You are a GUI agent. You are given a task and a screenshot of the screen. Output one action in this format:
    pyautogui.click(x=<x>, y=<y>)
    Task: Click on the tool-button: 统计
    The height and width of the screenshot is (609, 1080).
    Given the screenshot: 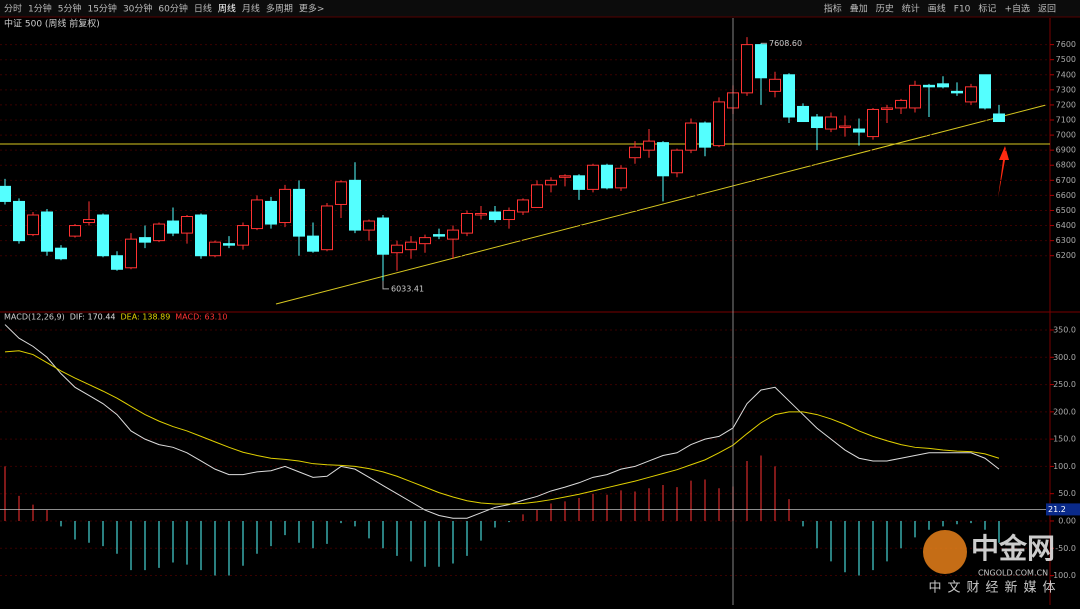 What is the action you would take?
    pyautogui.click(x=911, y=9)
    